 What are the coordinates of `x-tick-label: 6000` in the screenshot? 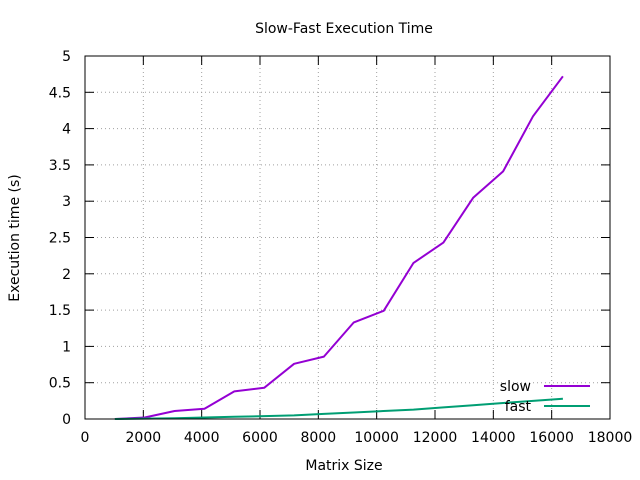 It's located at (260, 438).